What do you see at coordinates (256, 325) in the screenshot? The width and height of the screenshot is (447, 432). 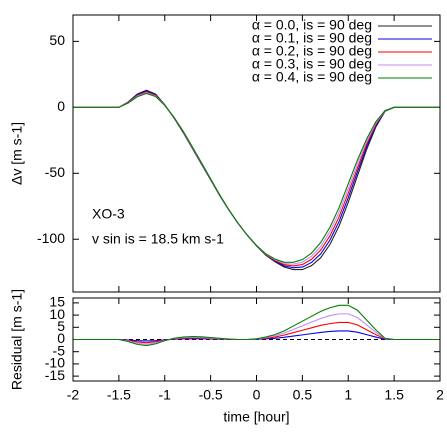 I see `data-line` at bounding box center [256, 325].